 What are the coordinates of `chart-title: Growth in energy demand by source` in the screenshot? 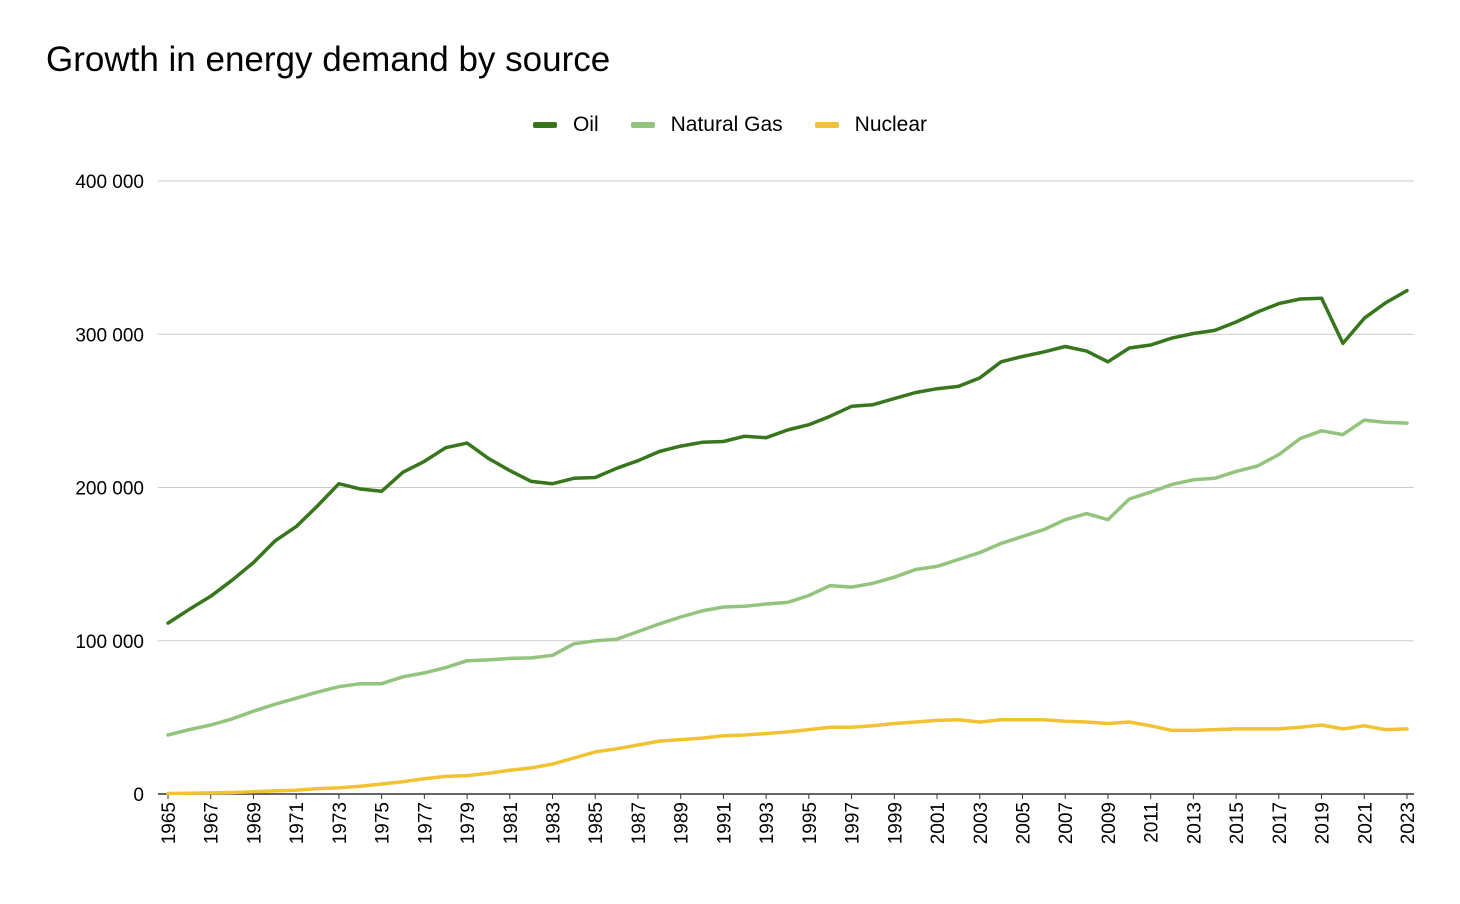 It's located at (328, 59).